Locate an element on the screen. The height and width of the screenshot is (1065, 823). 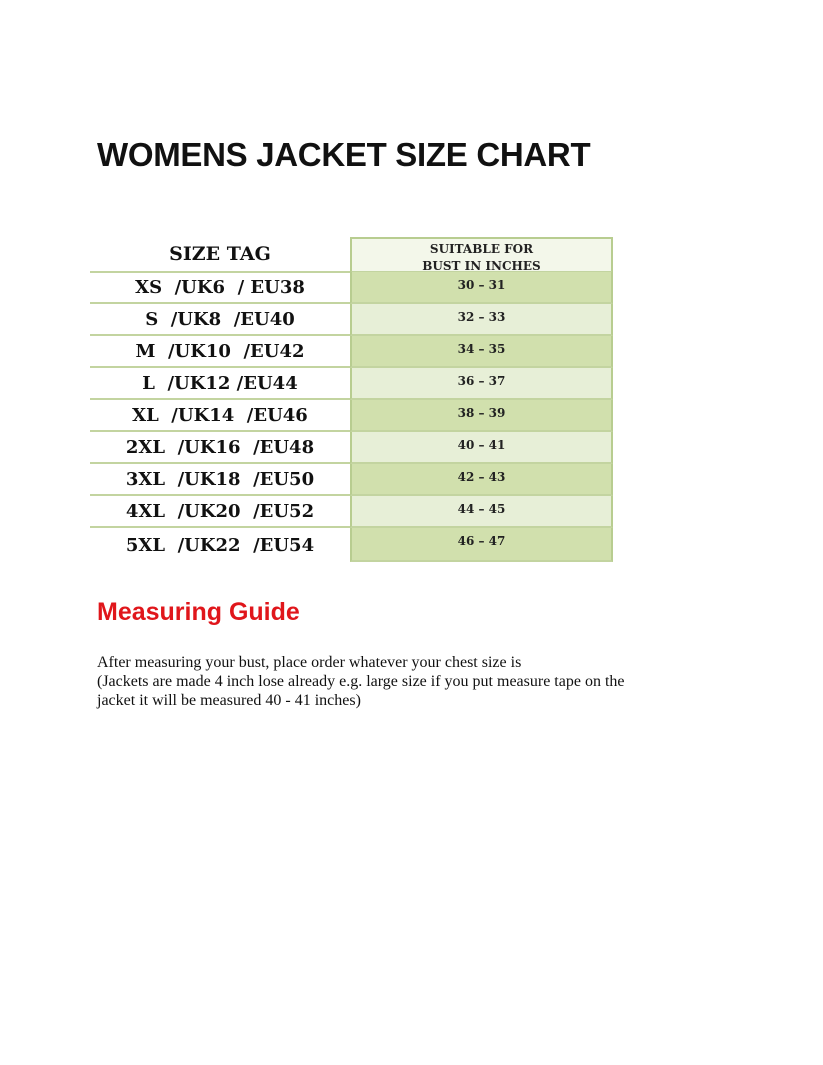
bust-cell: 34 – 35 is located at coordinates (481, 352).